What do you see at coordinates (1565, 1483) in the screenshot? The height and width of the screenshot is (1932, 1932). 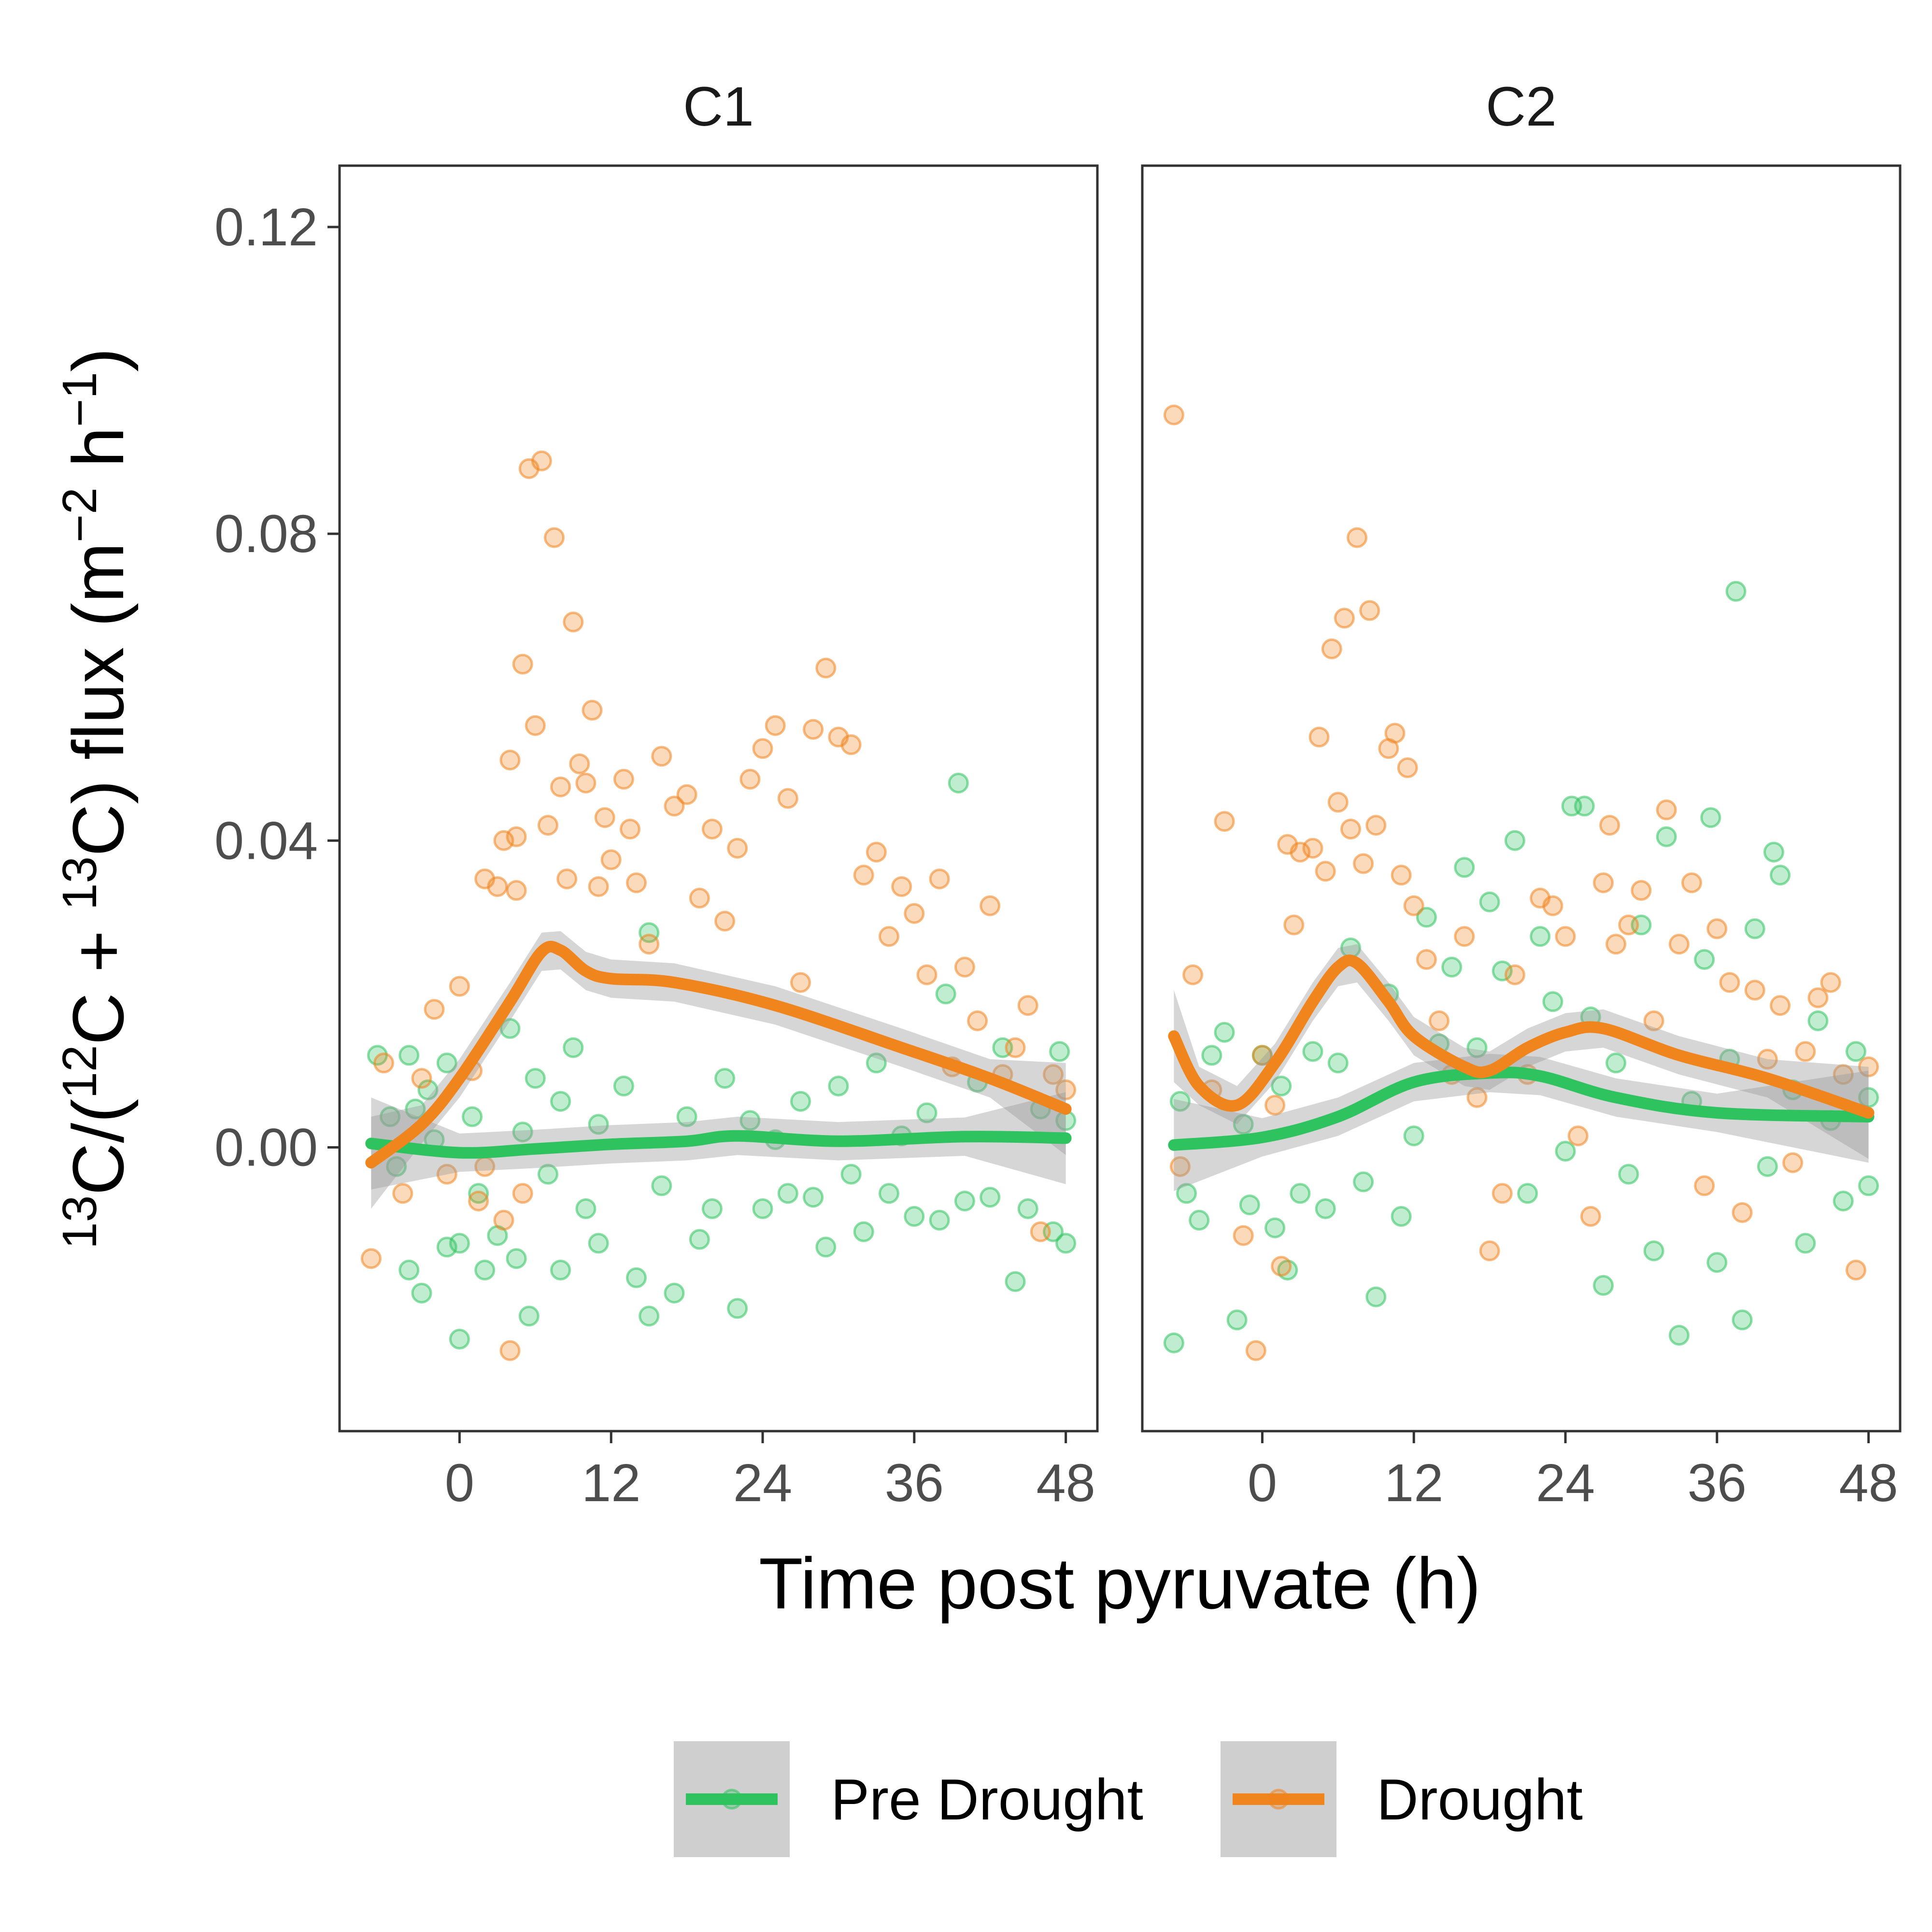 I see `x-tick-label: 24` at bounding box center [1565, 1483].